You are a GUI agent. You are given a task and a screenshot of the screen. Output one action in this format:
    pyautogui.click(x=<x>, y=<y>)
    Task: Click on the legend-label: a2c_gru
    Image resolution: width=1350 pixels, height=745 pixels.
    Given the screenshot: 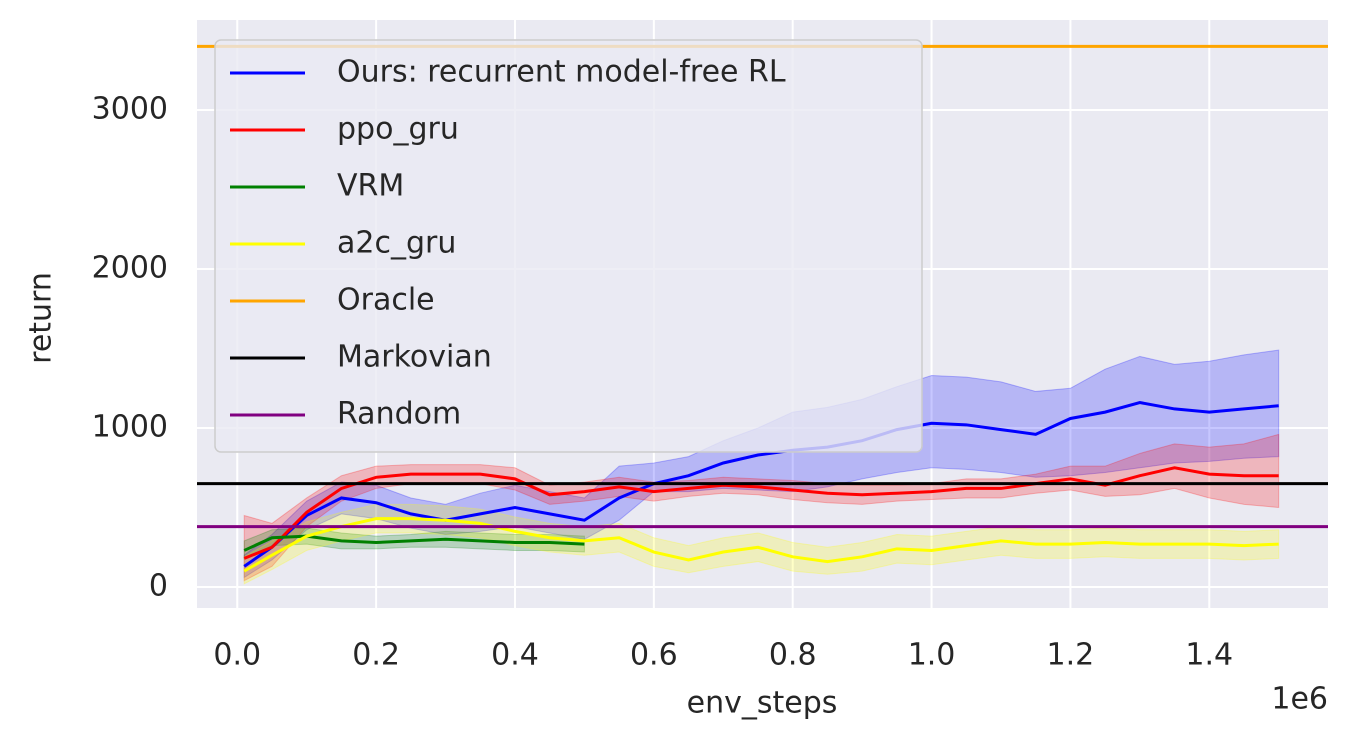 What is the action you would take?
    pyautogui.click(x=396, y=243)
    